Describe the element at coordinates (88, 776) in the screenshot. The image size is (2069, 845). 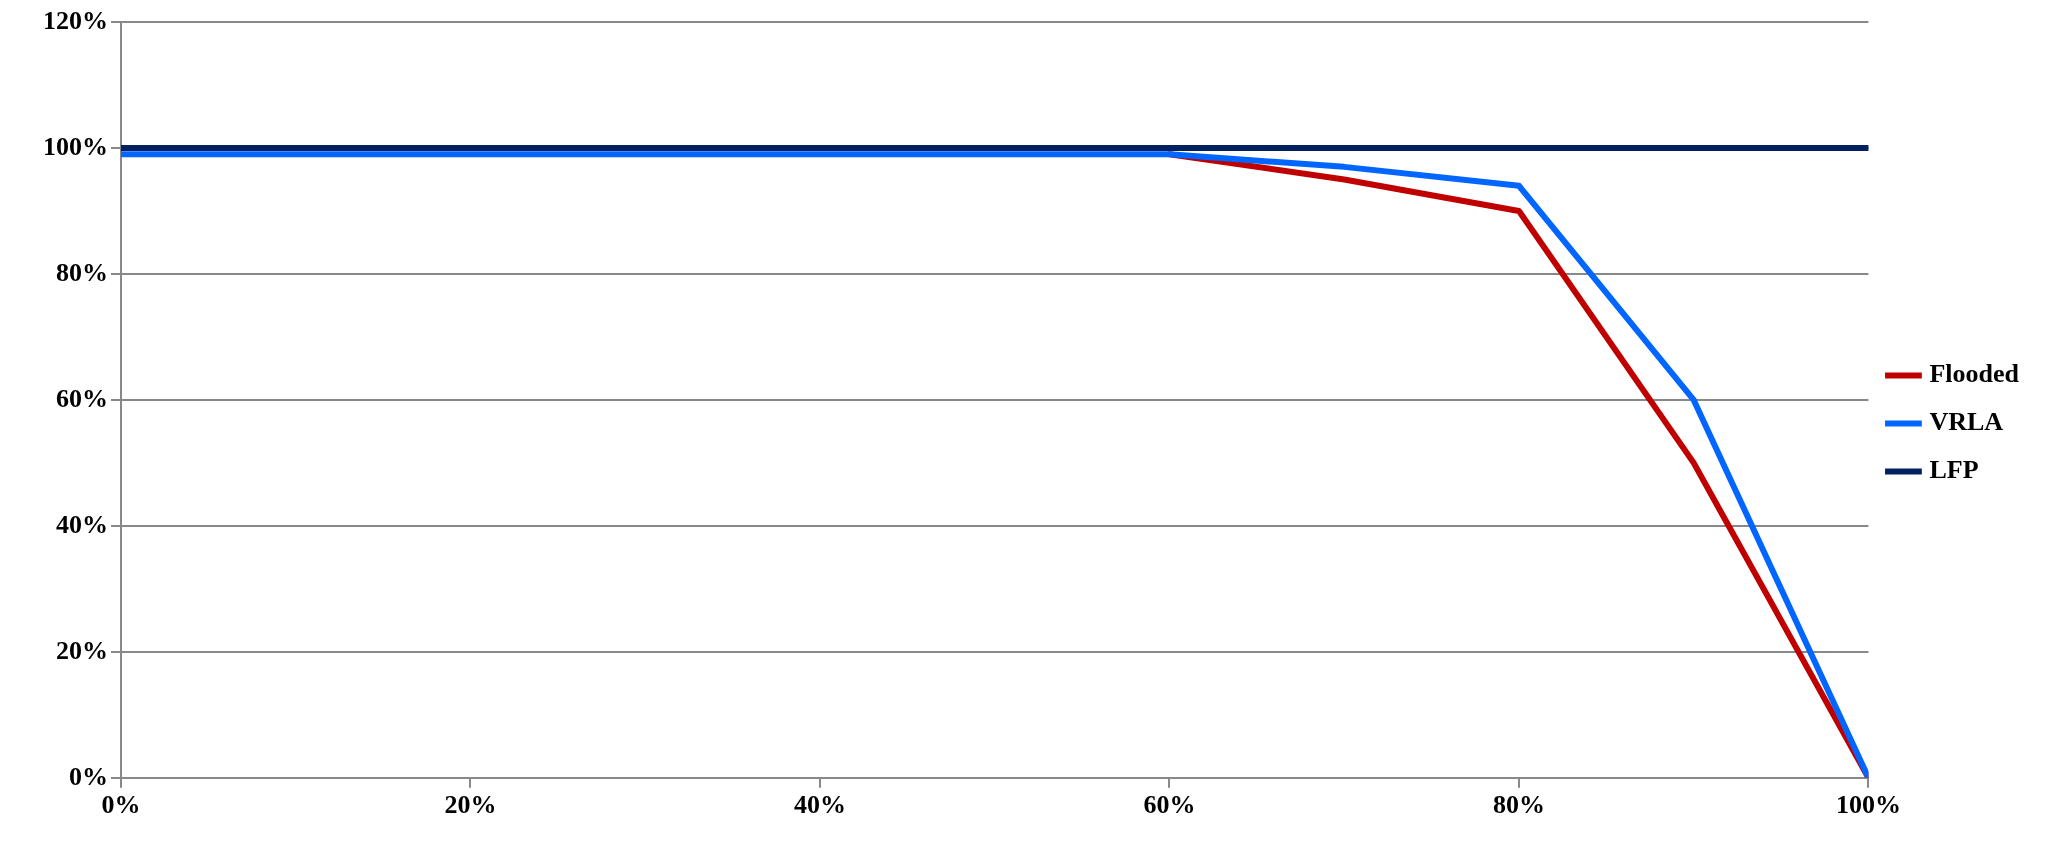
I see `y-tick-label: 0%` at that location.